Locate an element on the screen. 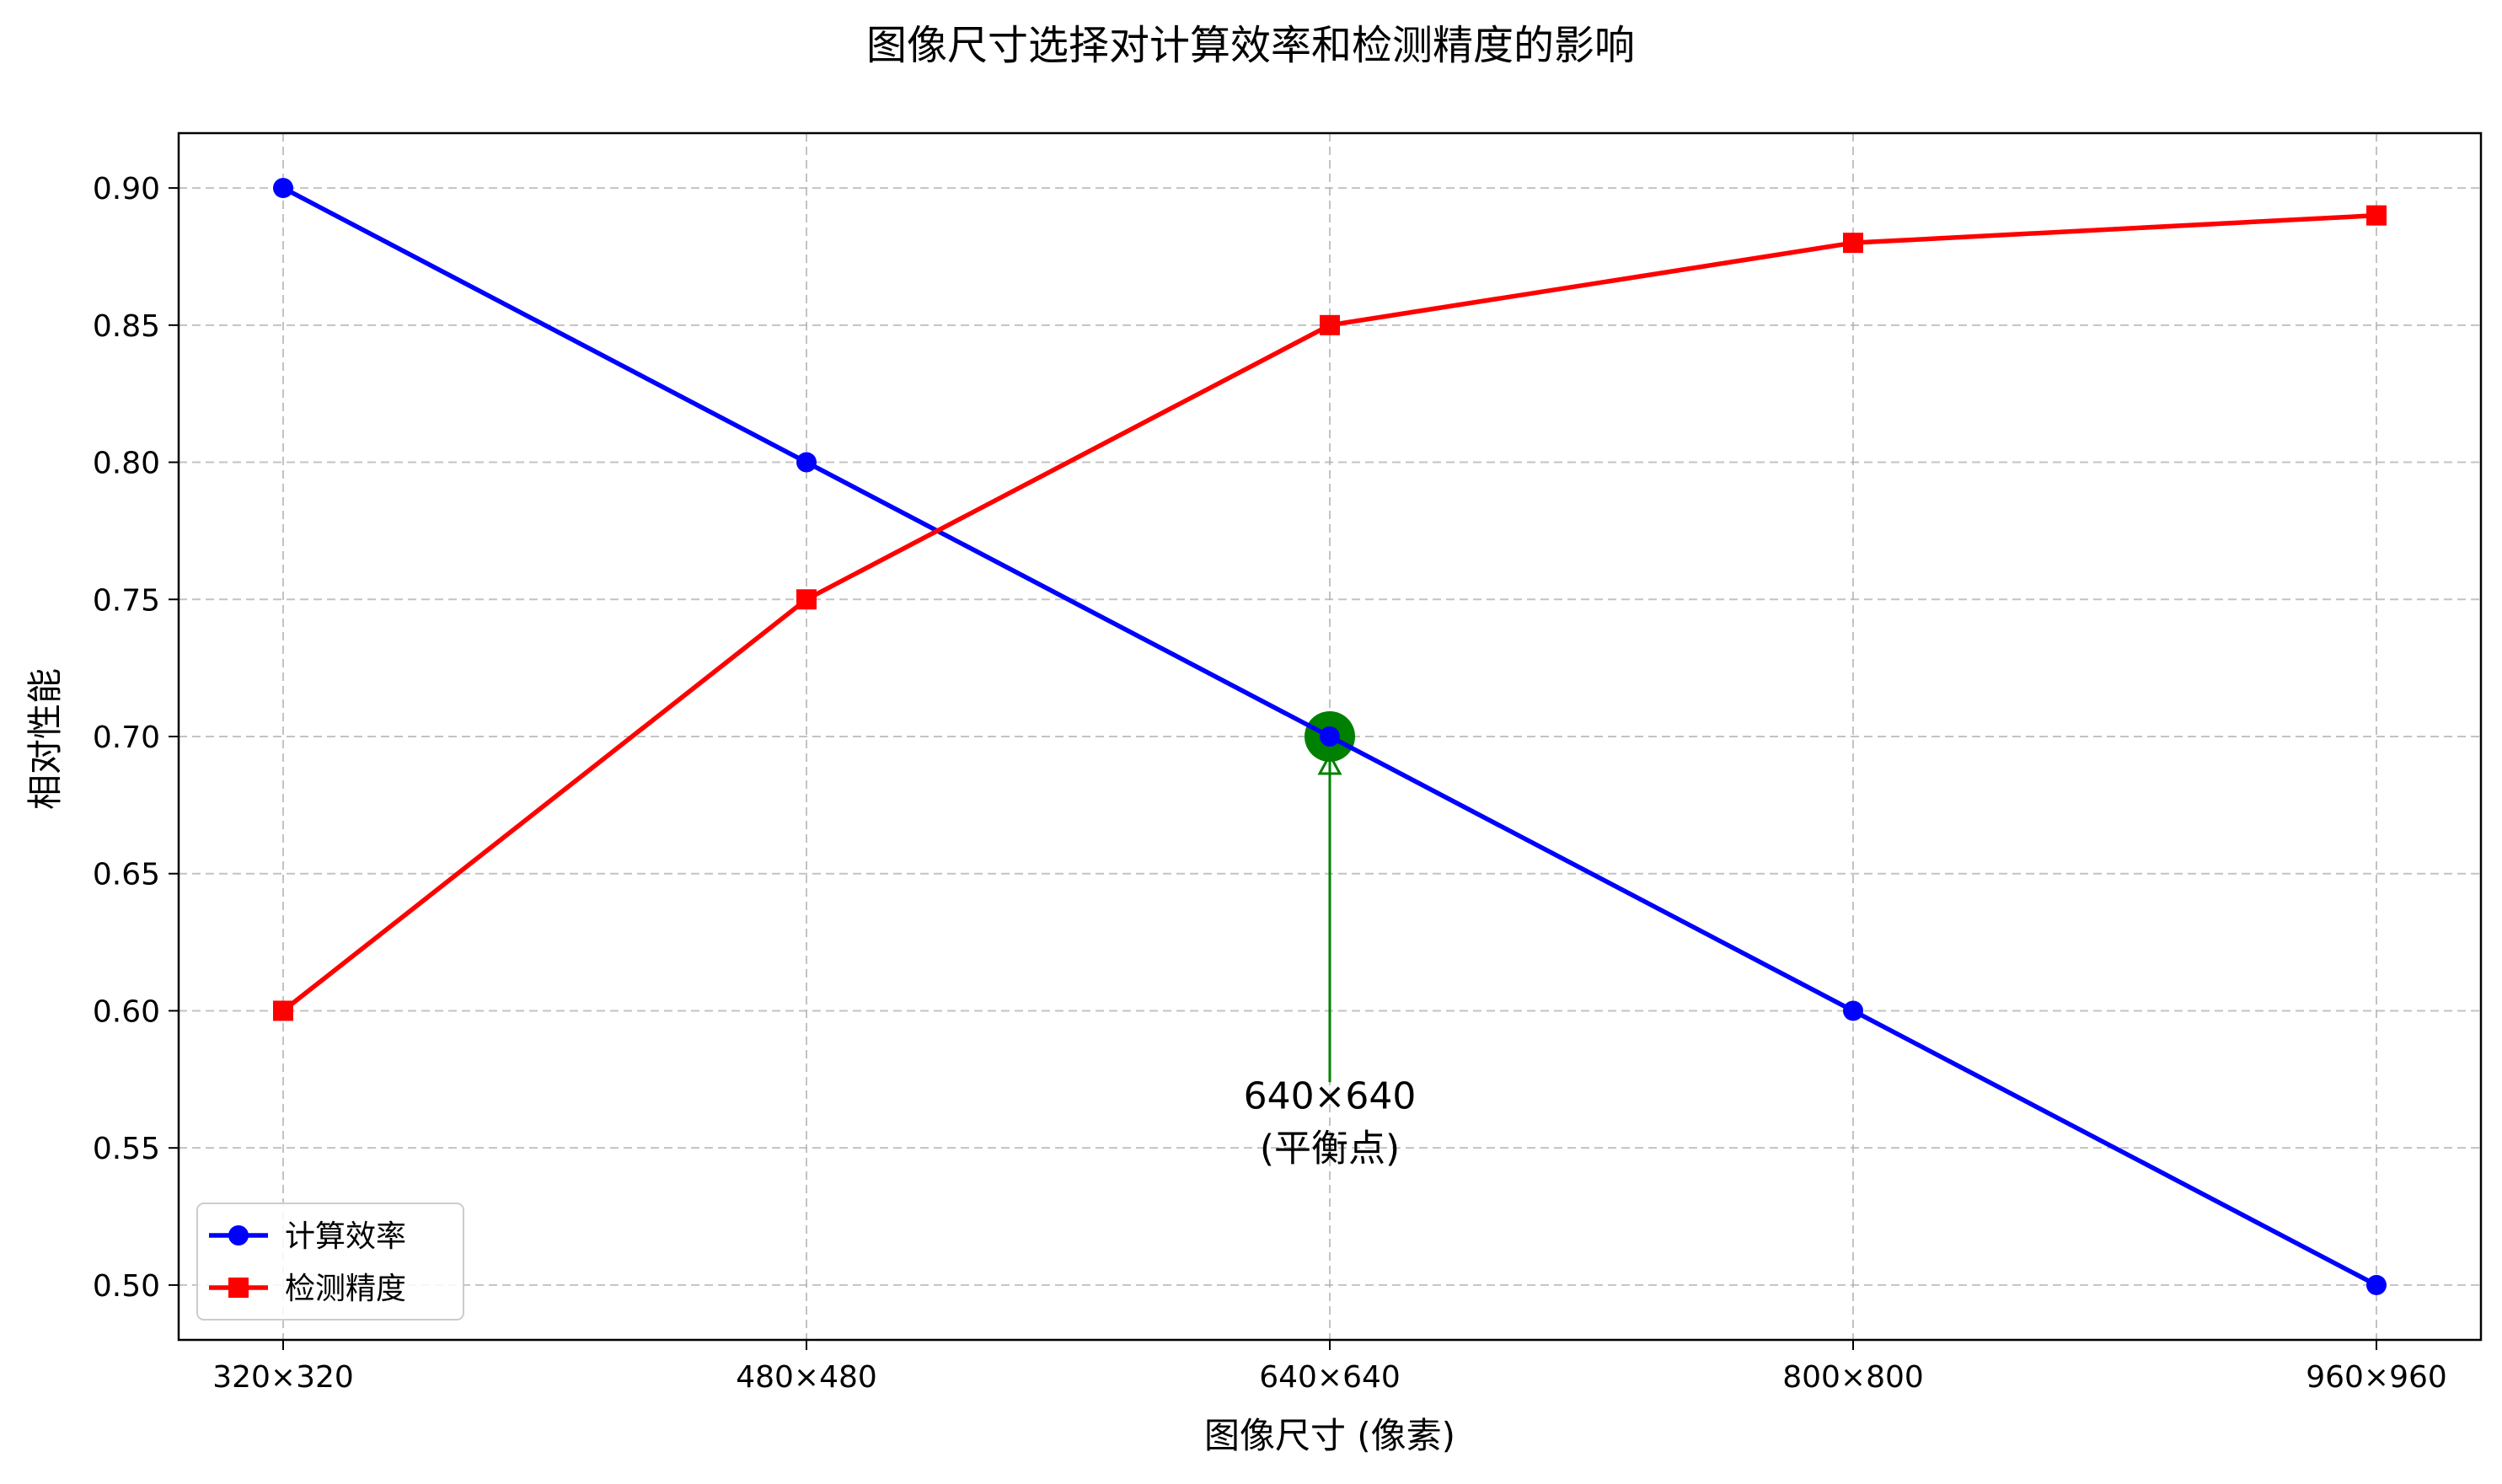 The width and height of the screenshot is (2502, 1484). y-tick-label: 0.85 is located at coordinates (126, 326).